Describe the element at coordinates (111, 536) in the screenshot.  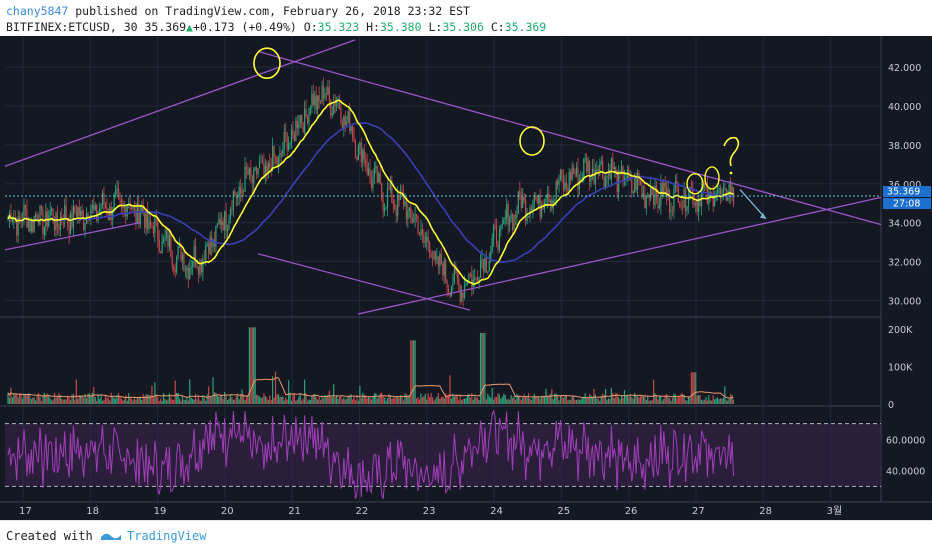
I see `tradingview-logo-icon` at that location.